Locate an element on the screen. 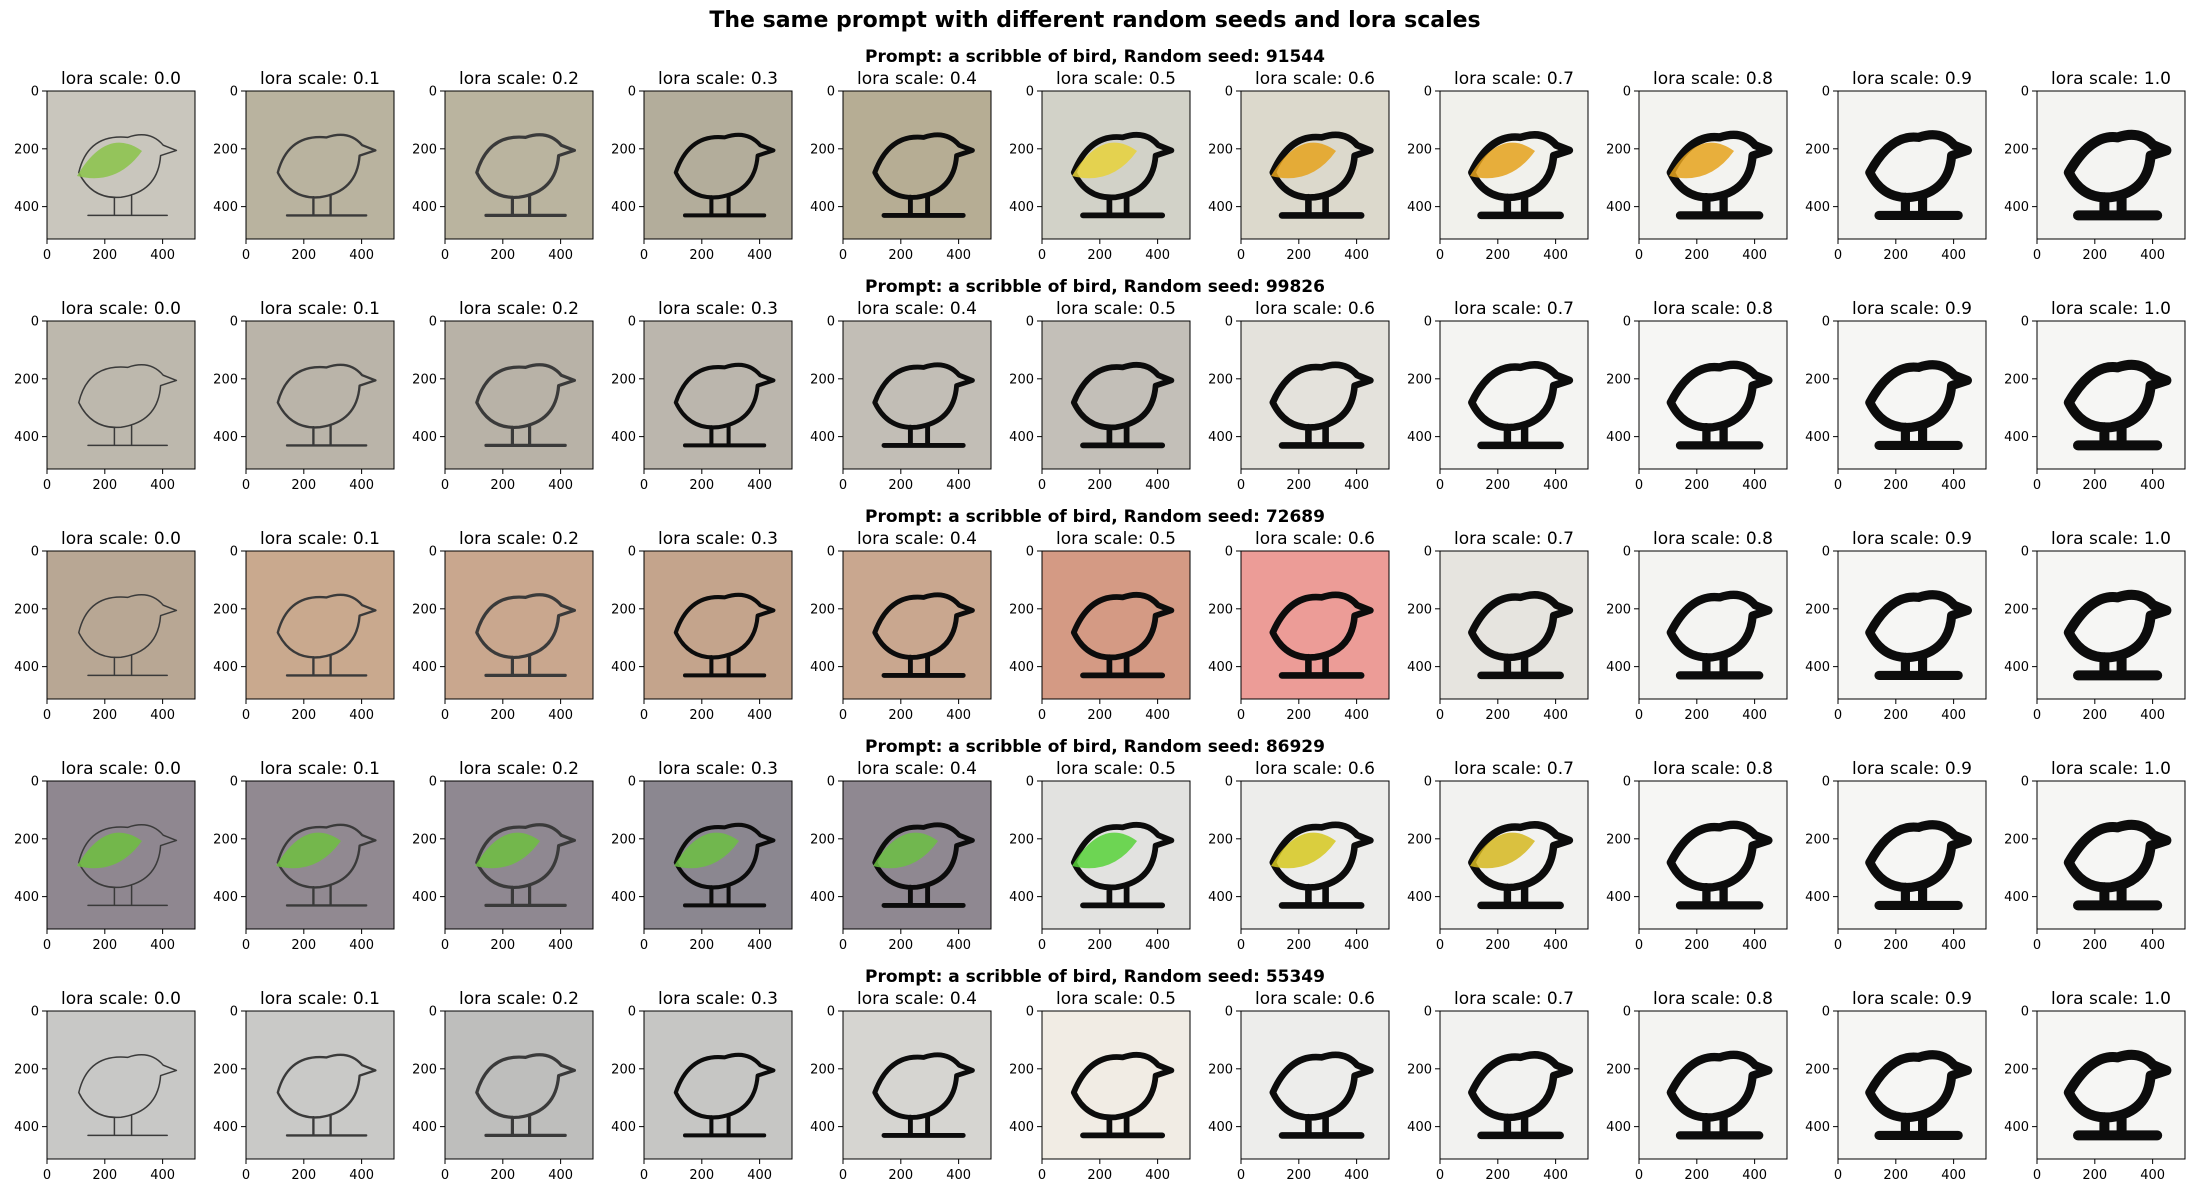 This screenshot has width=2190, height=1191. subplot-title: lora scale: 0.7 is located at coordinates (1514, 769).